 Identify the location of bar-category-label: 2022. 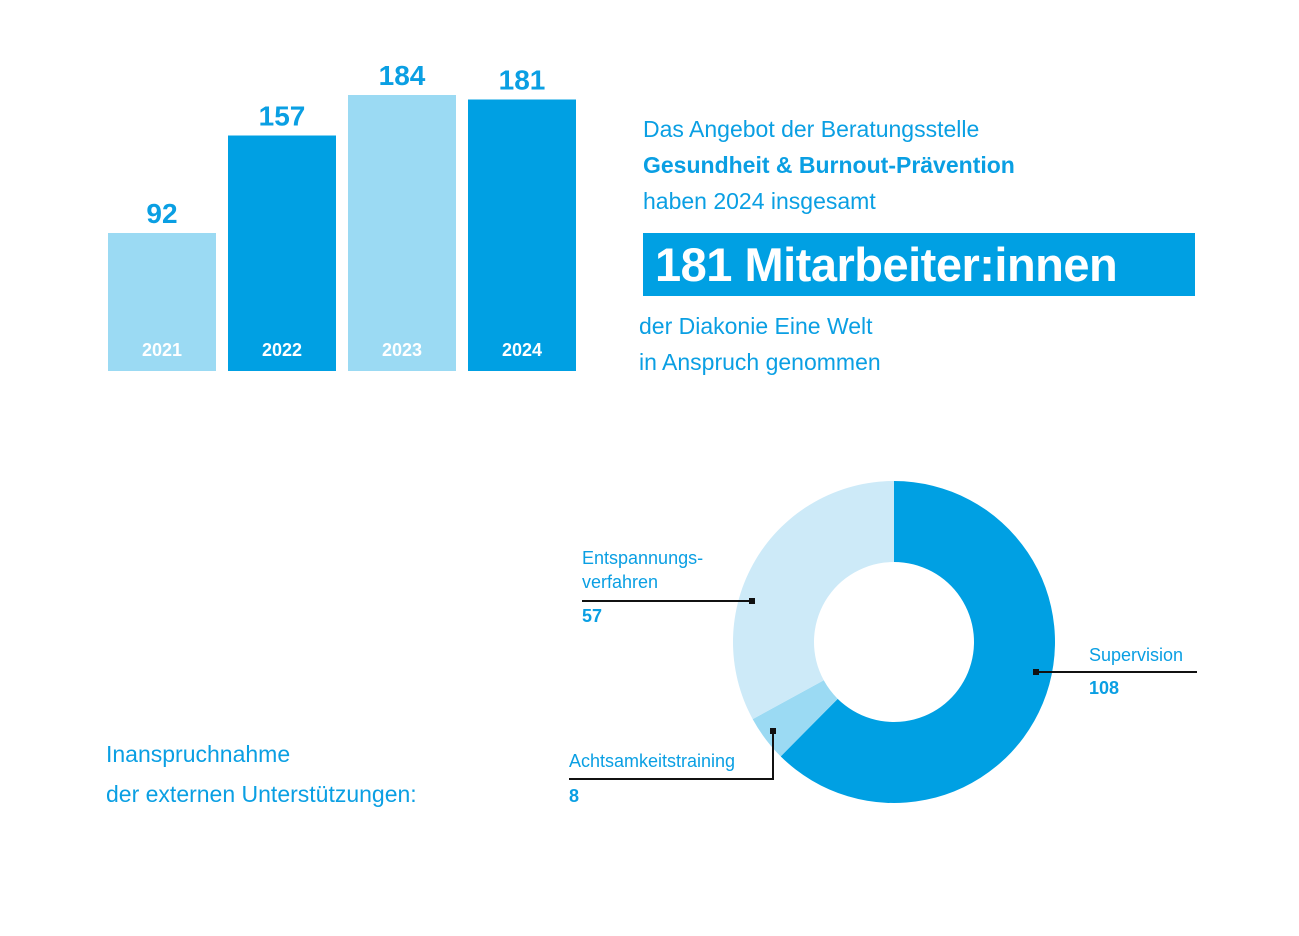
(282, 350).